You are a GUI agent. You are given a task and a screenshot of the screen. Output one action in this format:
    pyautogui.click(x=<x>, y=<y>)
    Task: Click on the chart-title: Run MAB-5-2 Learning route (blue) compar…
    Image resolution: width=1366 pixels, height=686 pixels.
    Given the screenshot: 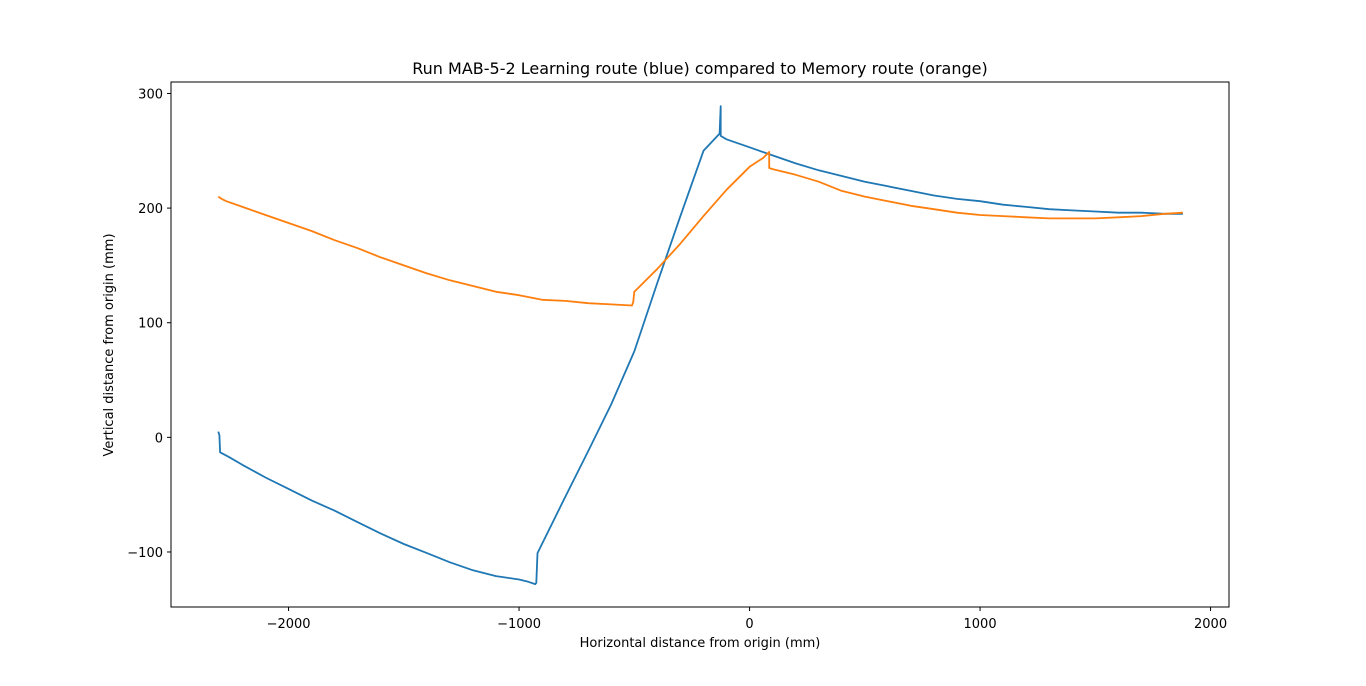 What is the action you would take?
    pyautogui.click(x=699, y=68)
    